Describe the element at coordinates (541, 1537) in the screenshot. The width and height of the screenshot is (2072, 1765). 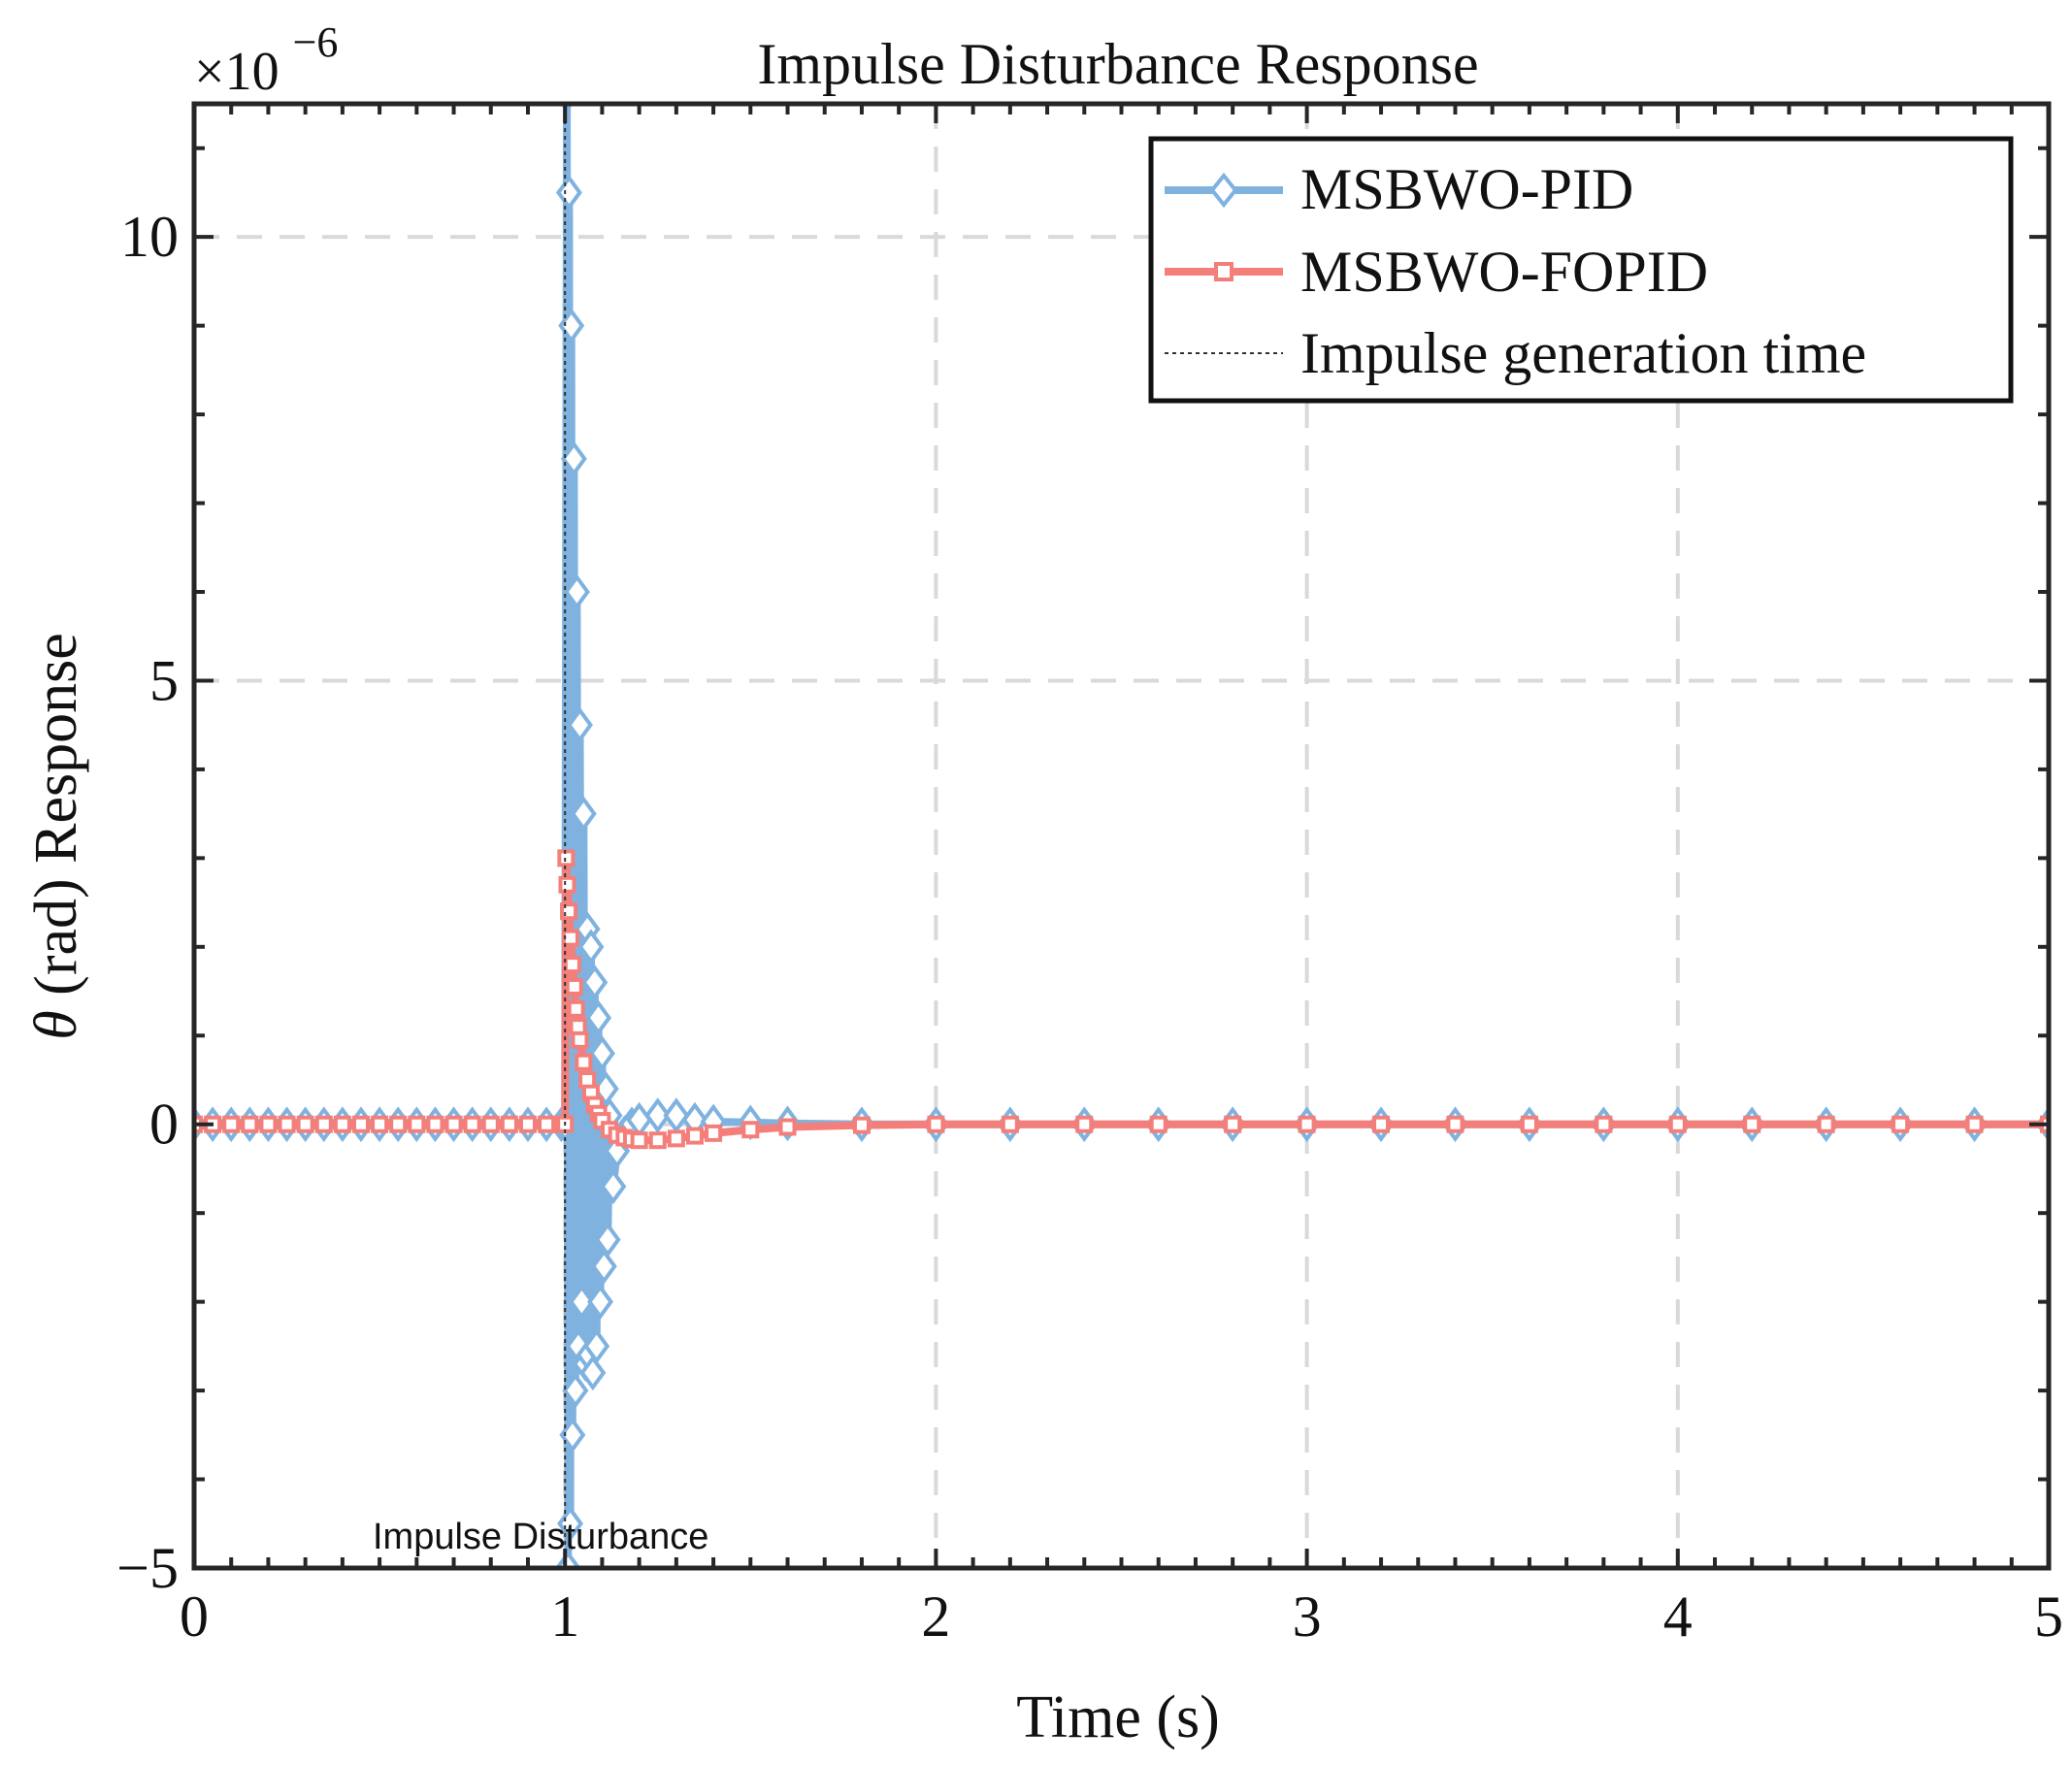
I see `impulse-annotation: Impulse Disturbance` at that location.